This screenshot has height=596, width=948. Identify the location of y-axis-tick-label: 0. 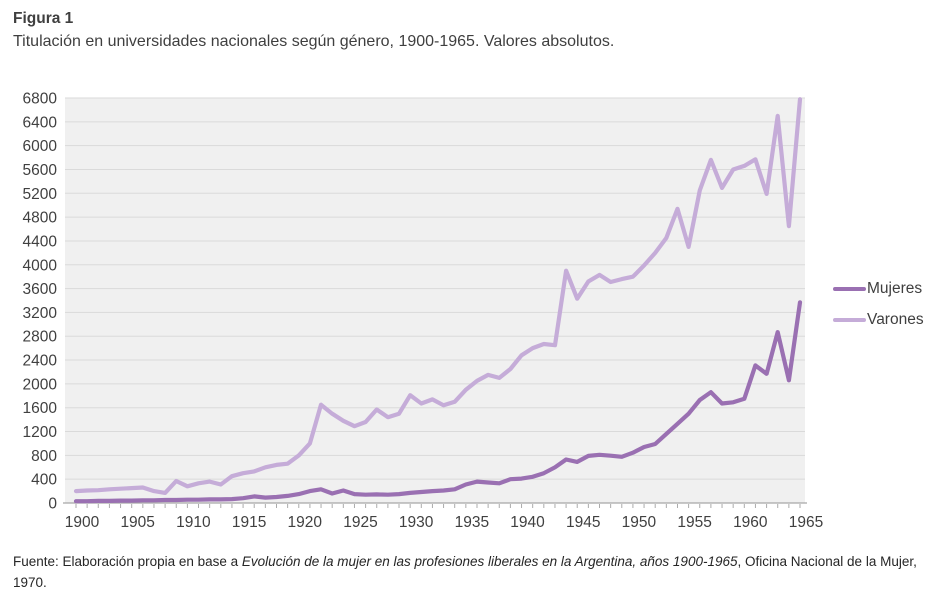
(52, 504).